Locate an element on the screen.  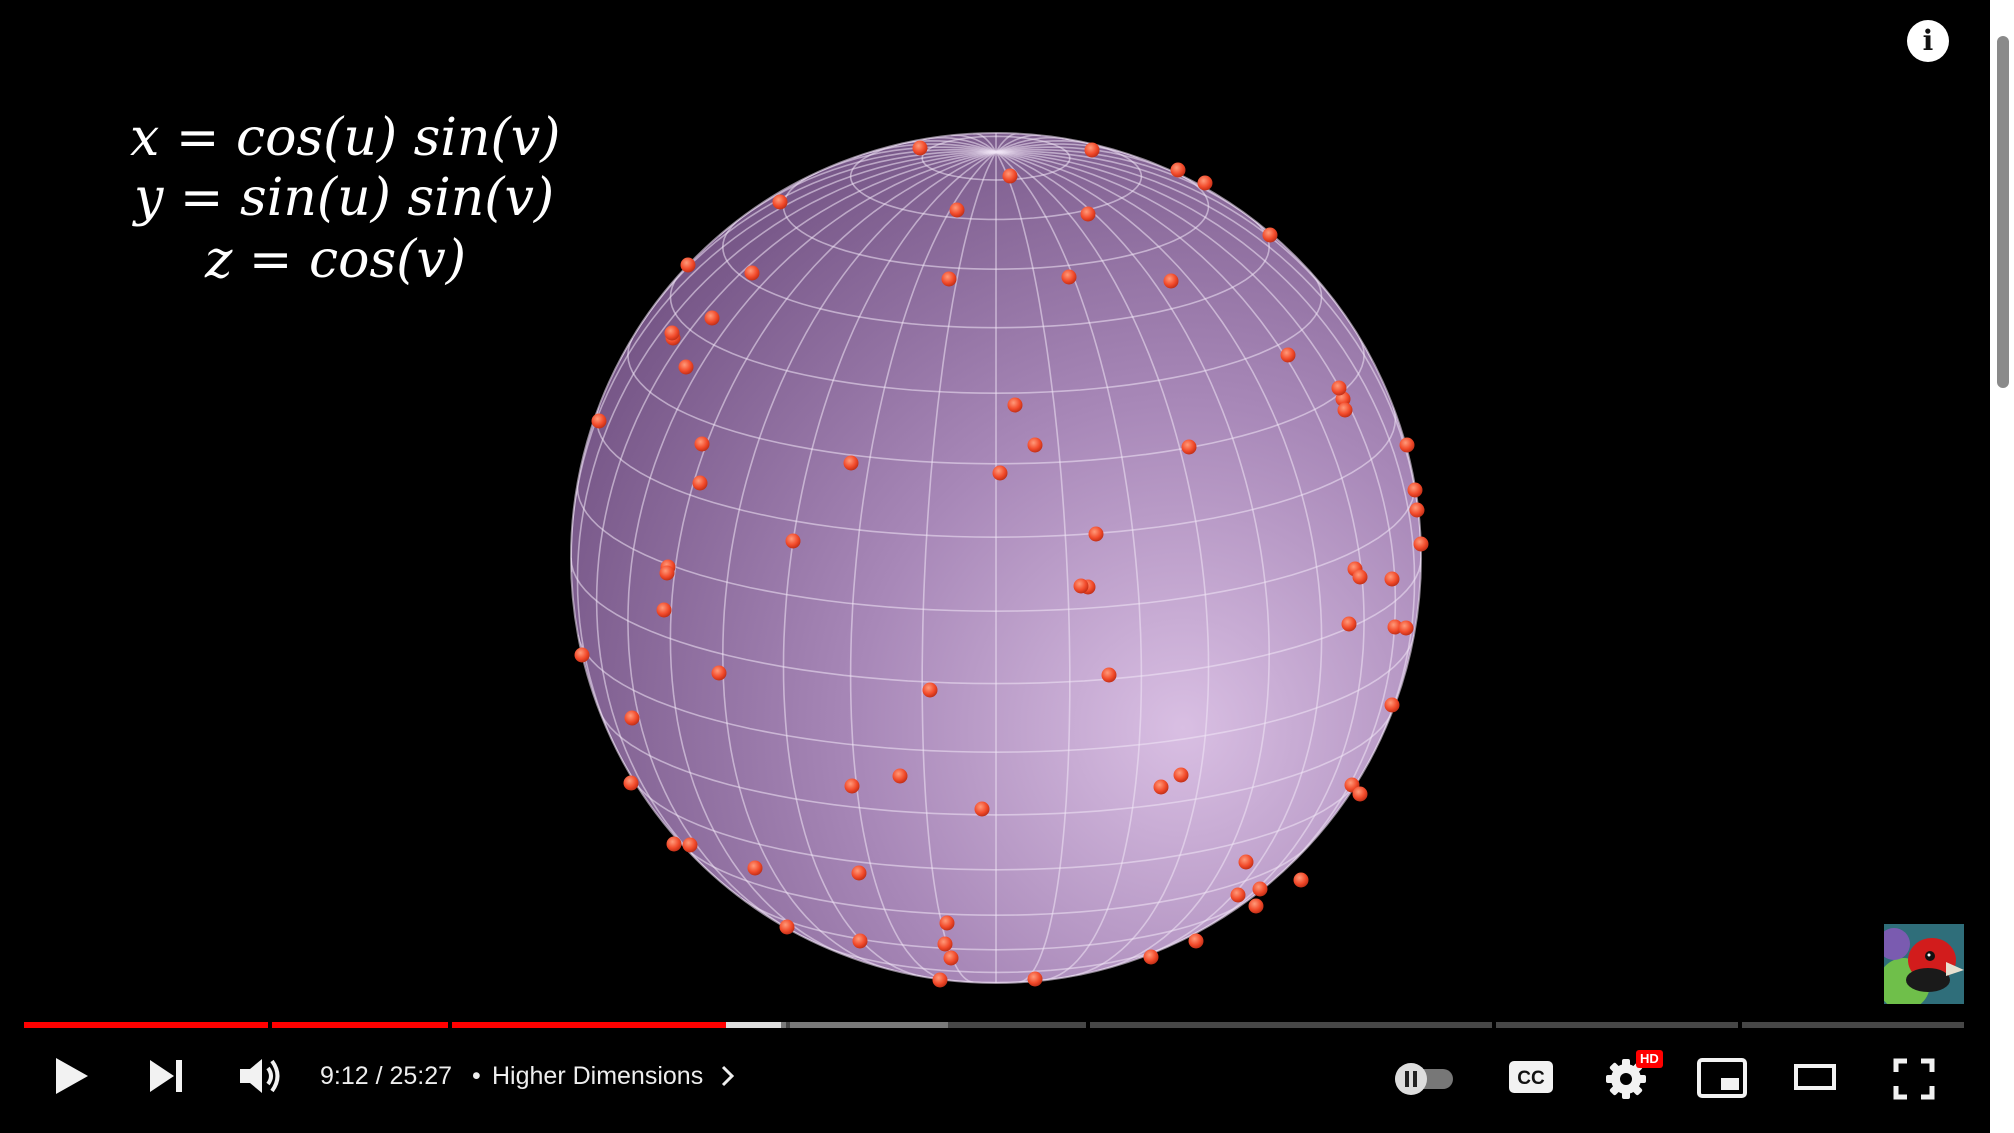
captions-button: CC is located at coordinates (1531, 1077).